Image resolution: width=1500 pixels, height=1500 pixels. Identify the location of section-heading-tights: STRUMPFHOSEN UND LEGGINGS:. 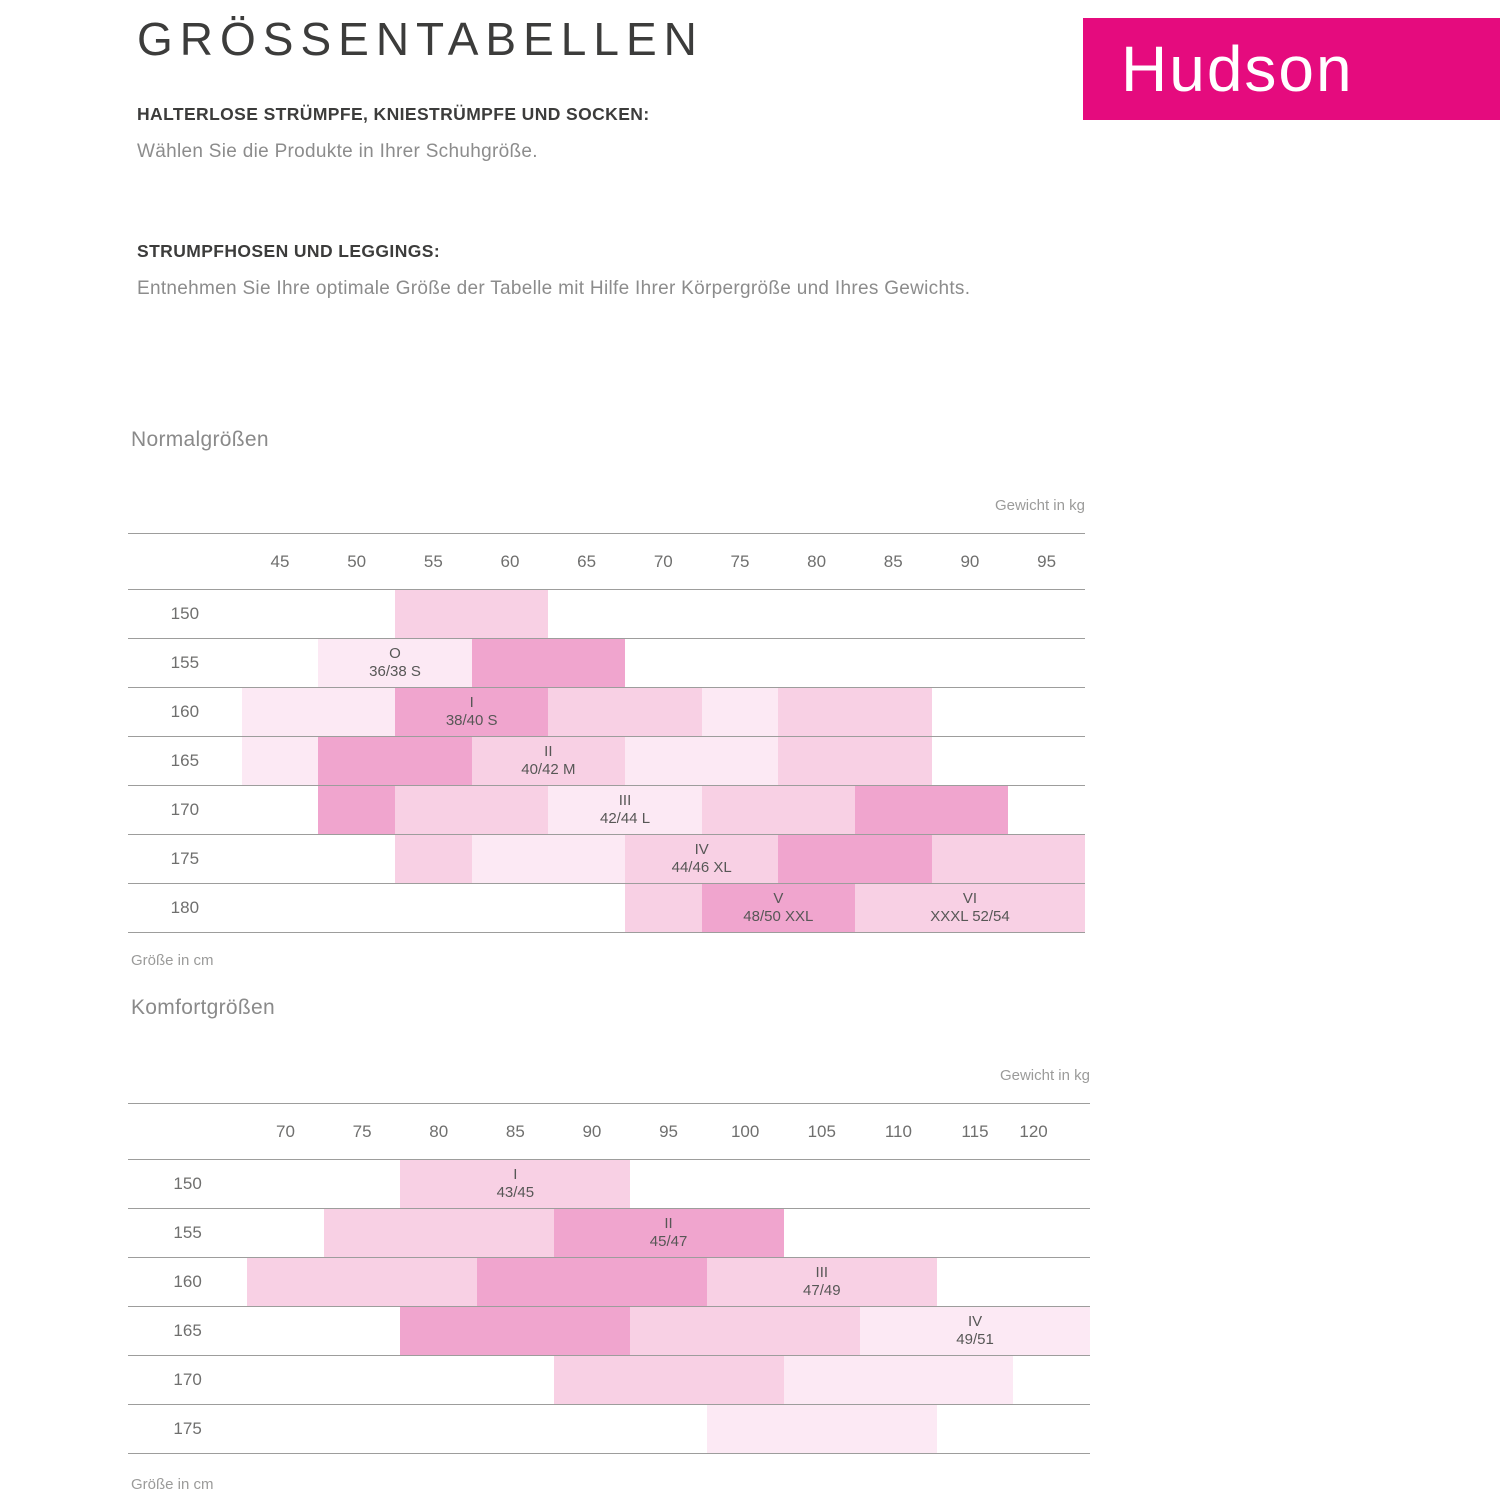
(289, 251).